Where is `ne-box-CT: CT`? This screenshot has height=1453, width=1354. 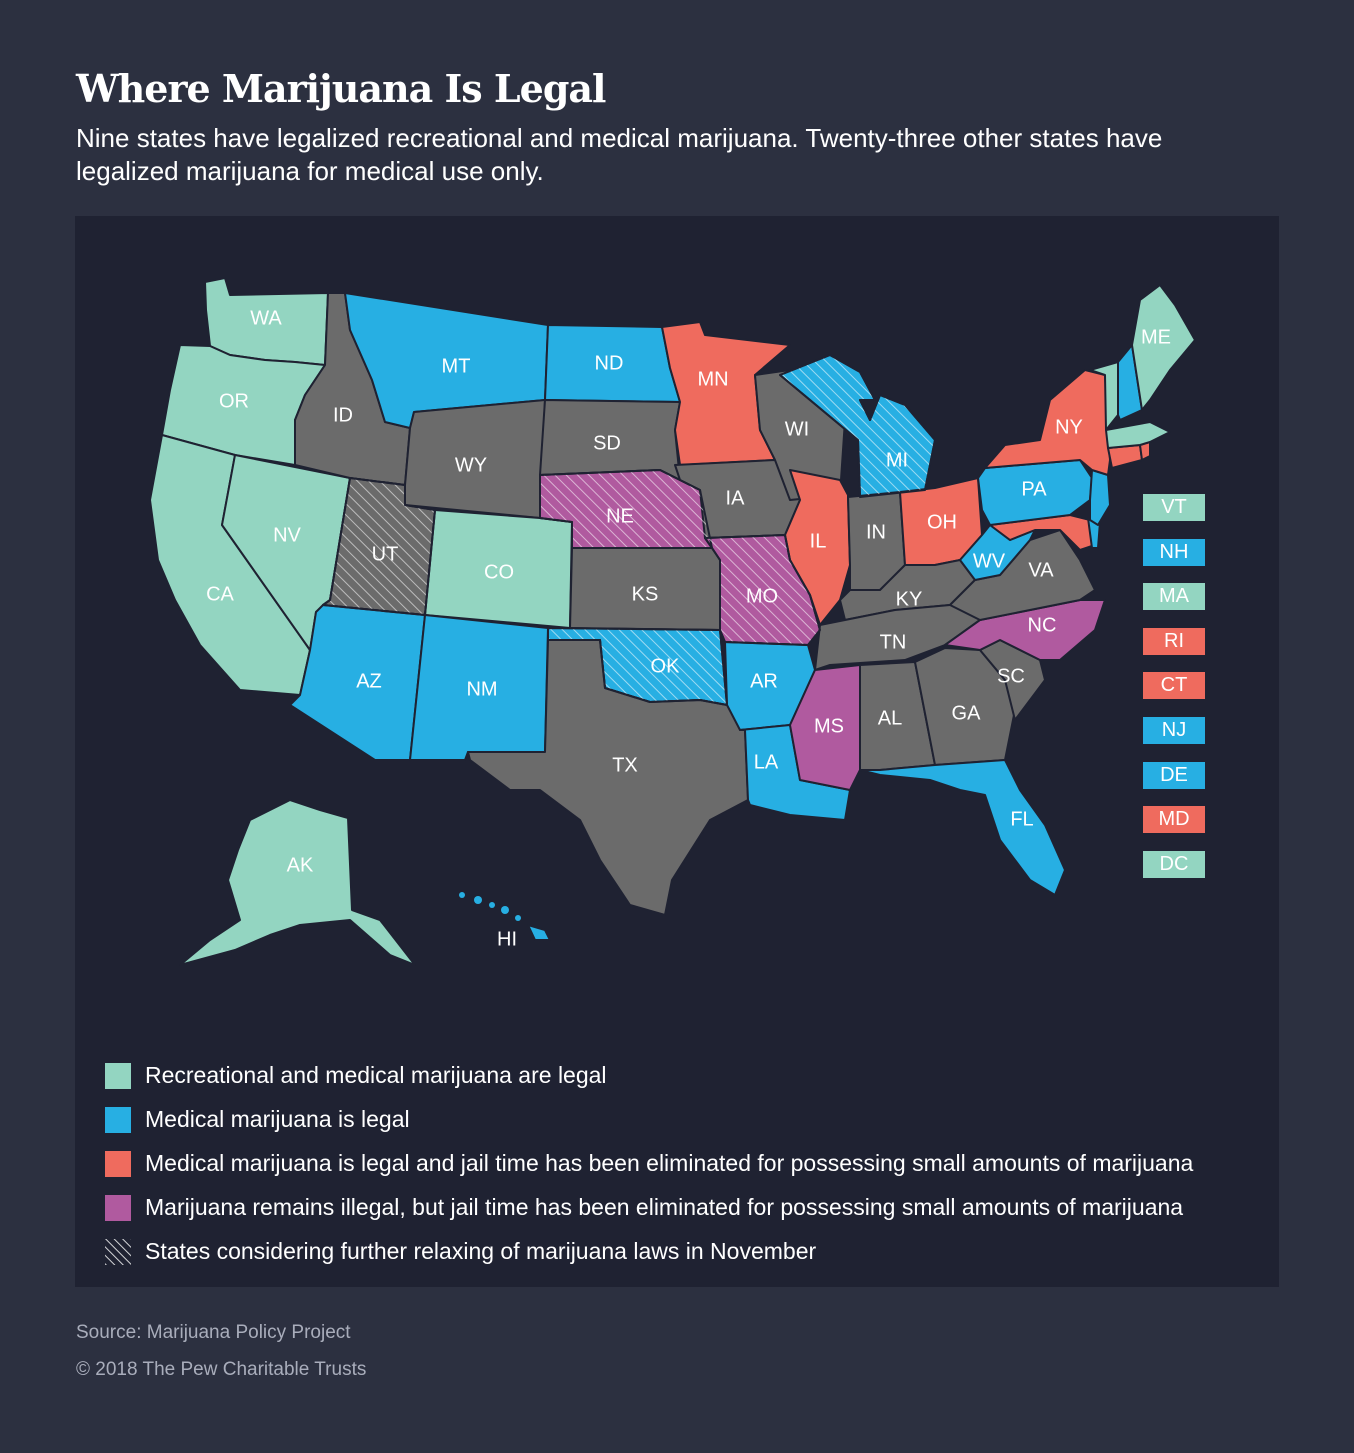
ne-box-CT: CT is located at coordinates (1174, 686).